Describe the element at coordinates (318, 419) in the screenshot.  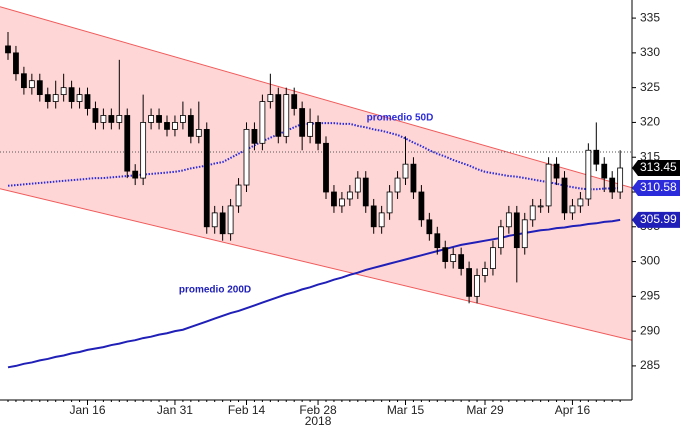
I see `x-year-label: 2018` at that location.